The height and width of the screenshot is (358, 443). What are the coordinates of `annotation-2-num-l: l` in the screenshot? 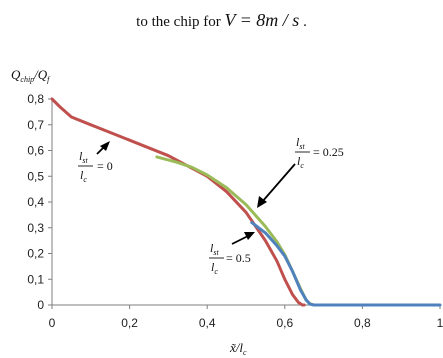 It's located at (212, 248).